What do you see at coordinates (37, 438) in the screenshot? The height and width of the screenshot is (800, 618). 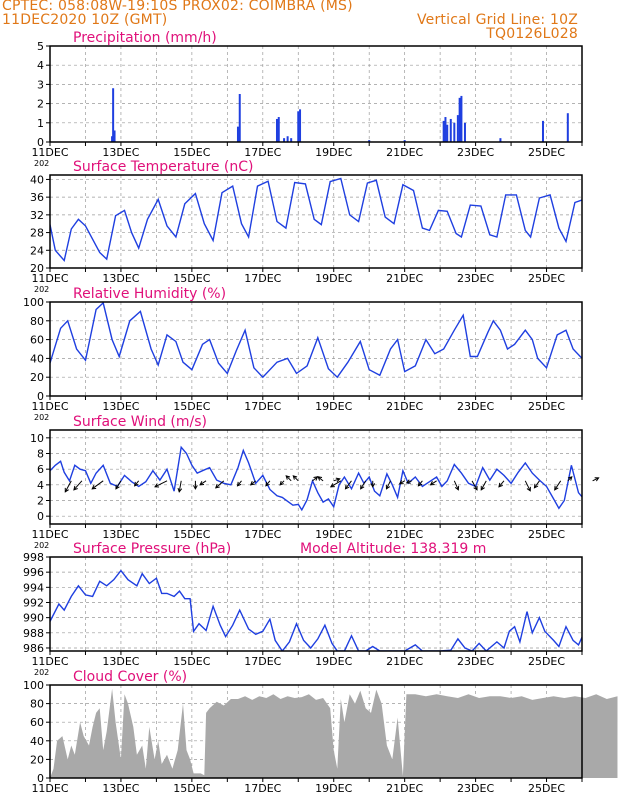 I see `y-tick-label: 10` at bounding box center [37, 438].